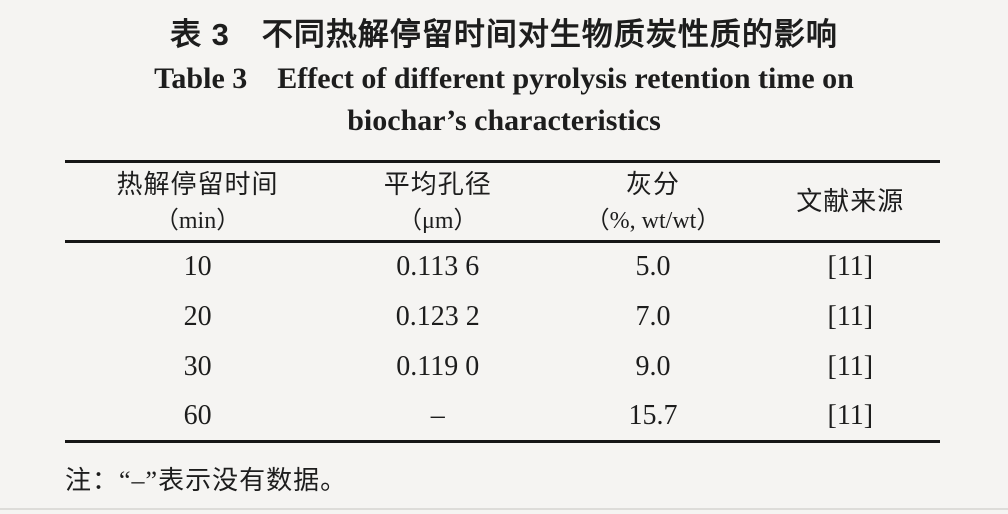 Image resolution: width=1008 pixels, height=514 pixels. I want to click on col-header-ash: 灰分 （%, wt/wt）, so click(652, 202).